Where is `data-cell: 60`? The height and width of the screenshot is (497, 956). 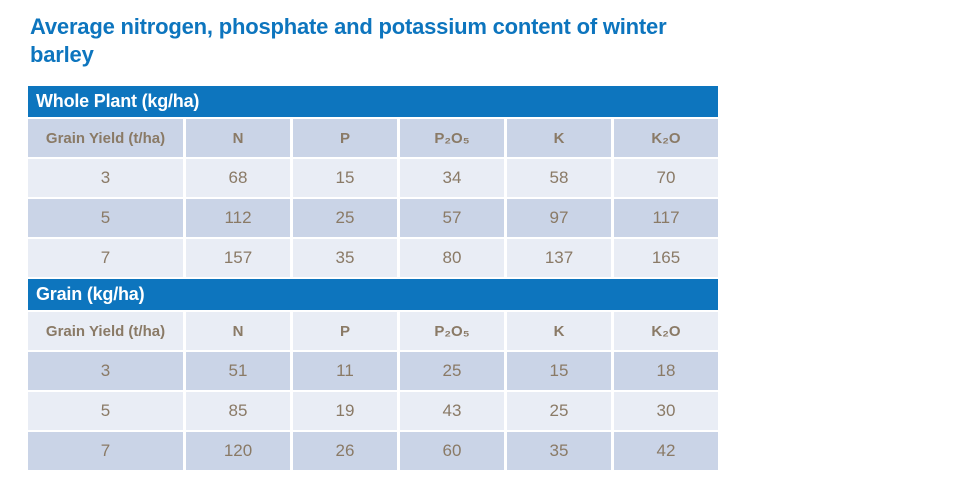
data-cell: 60 is located at coordinates (452, 451).